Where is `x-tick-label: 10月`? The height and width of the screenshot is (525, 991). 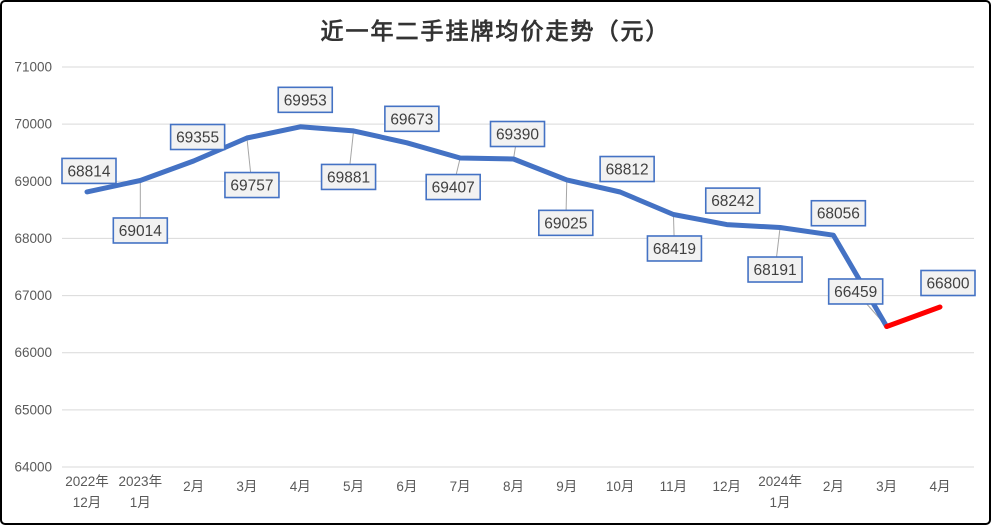 x-tick-label: 10月 is located at coordinates (620, 486).